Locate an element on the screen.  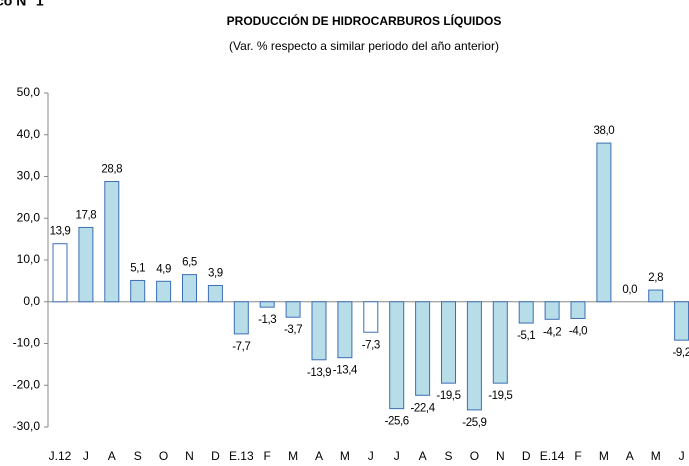
value-label: 38,0 is located at coordinates (604, 131).